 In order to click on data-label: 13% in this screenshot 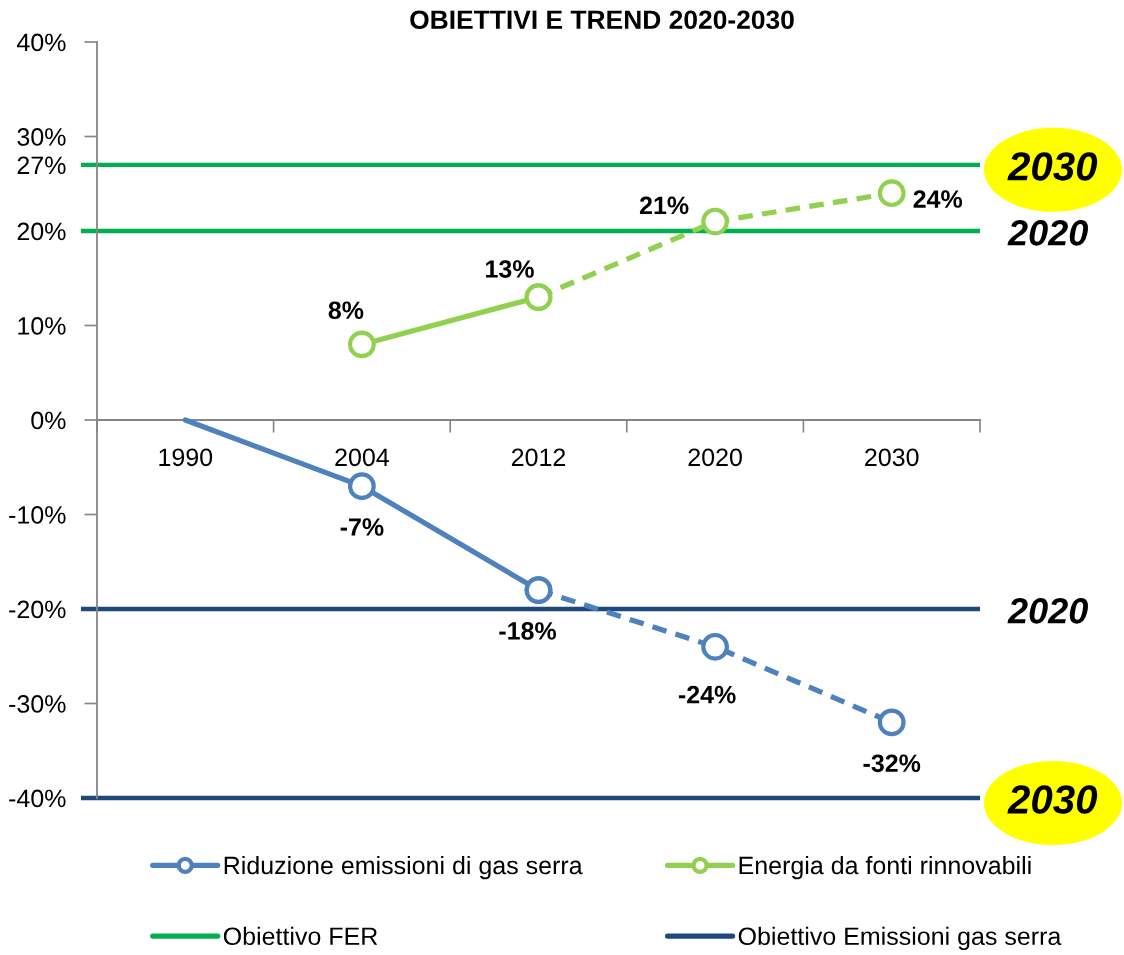, I will do `click(510, 269)`.